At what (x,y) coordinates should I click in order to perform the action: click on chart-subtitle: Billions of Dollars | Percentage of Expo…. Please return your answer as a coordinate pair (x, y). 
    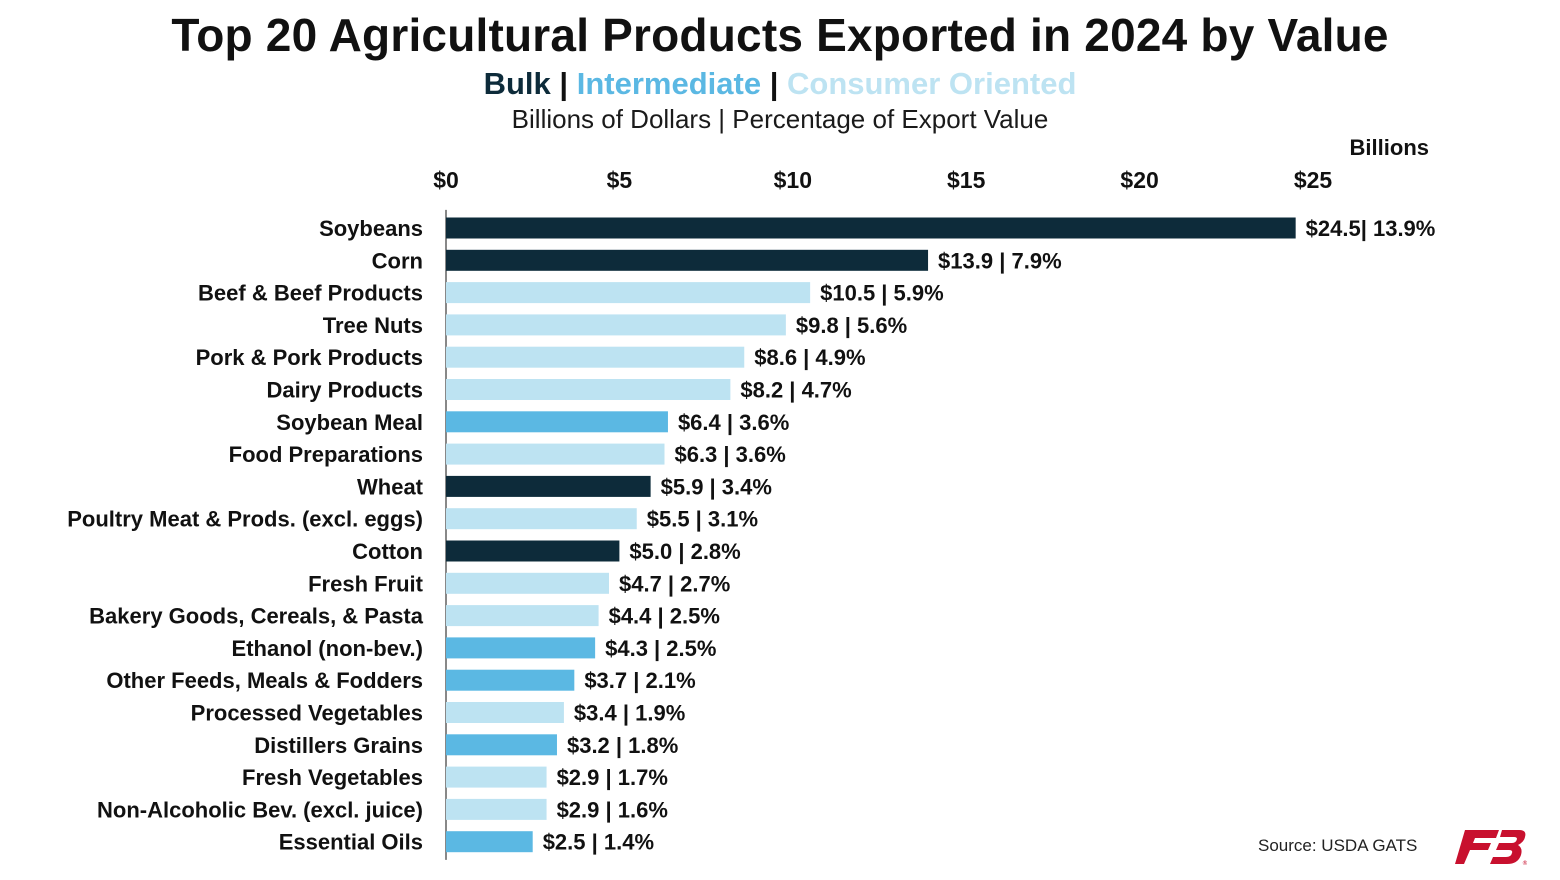
    Looking at the image, I should click on (780, 119).